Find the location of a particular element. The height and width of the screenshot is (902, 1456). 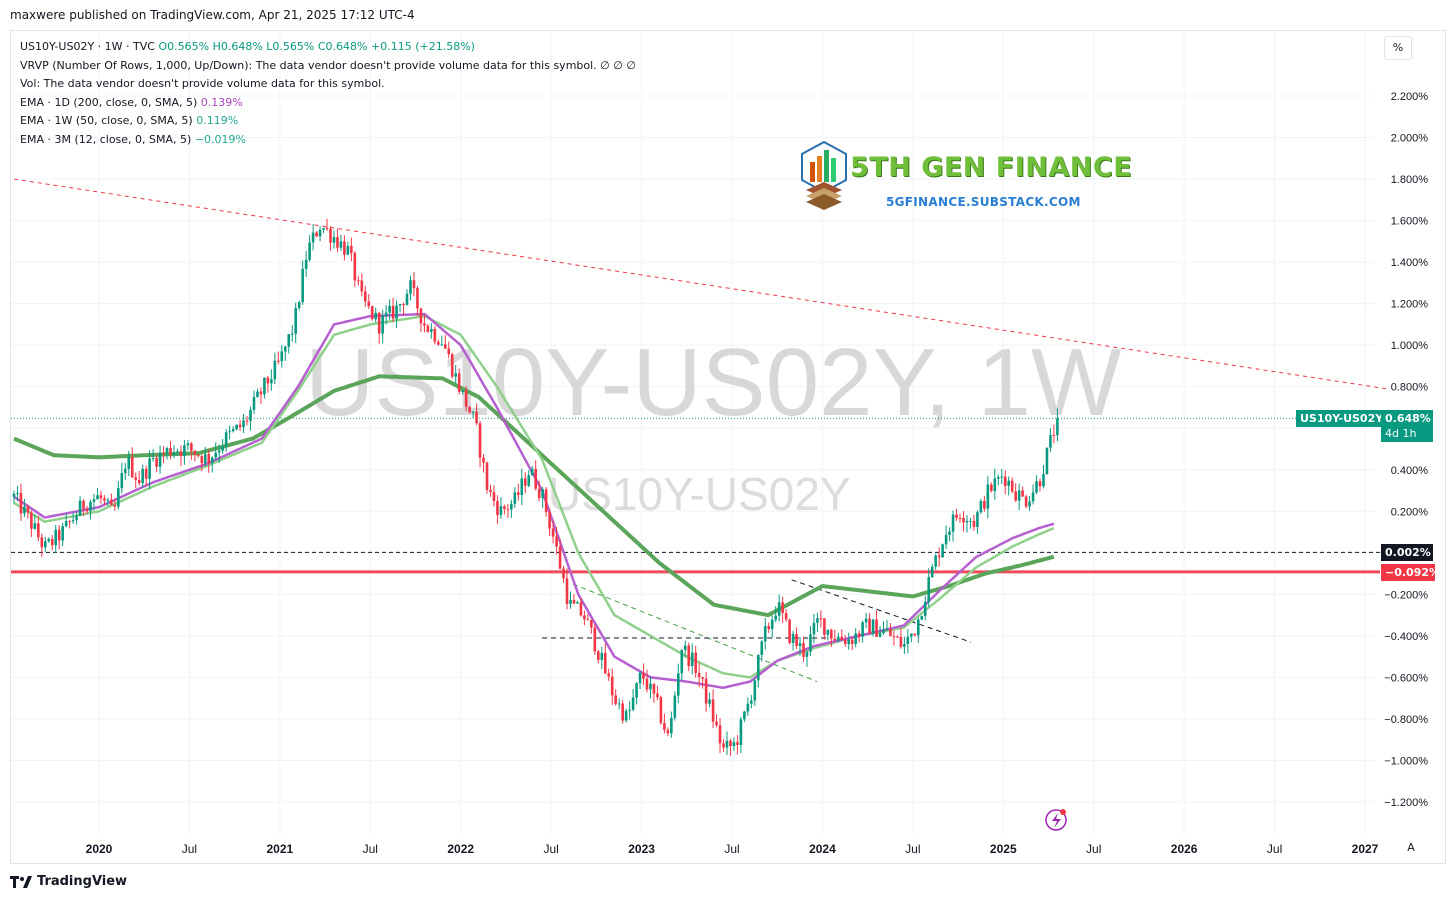

legend-ema-1w: EMA · 1W (50, close, 0, SMA, 5) 0.119% is located at coordinates (328, 121).